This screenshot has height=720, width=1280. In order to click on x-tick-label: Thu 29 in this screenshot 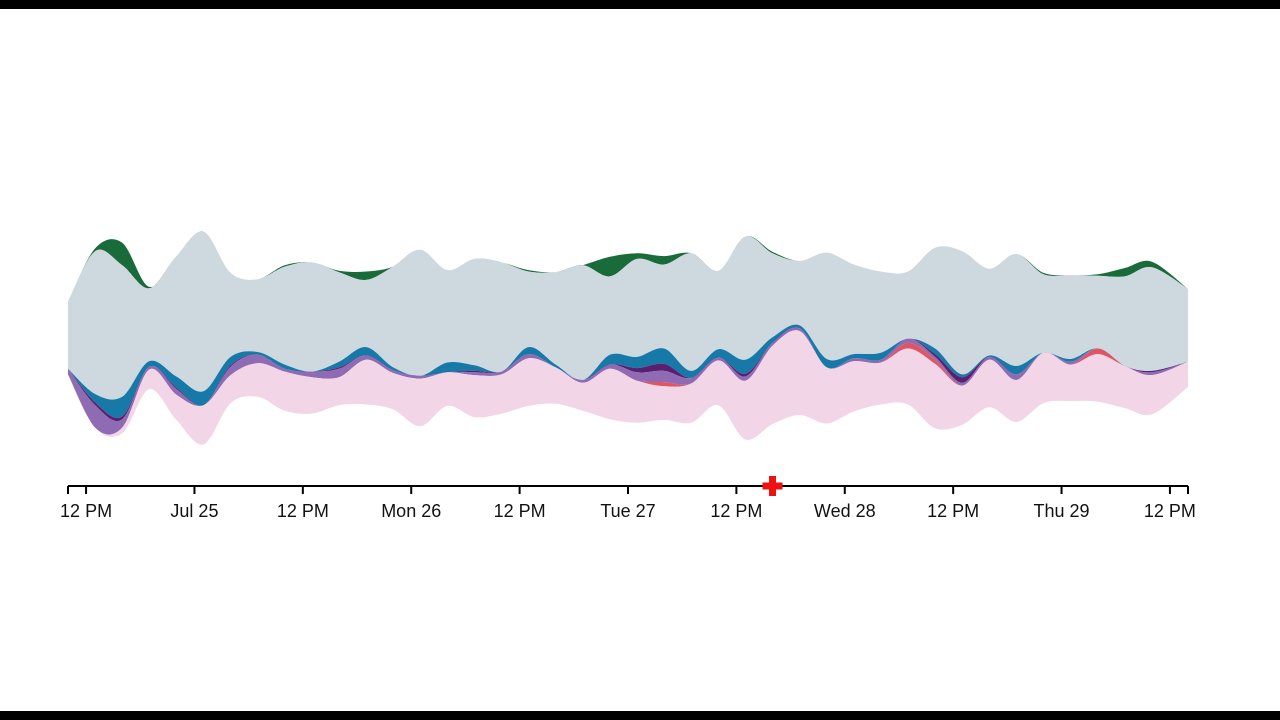, I will do `click(1062, 511)`.